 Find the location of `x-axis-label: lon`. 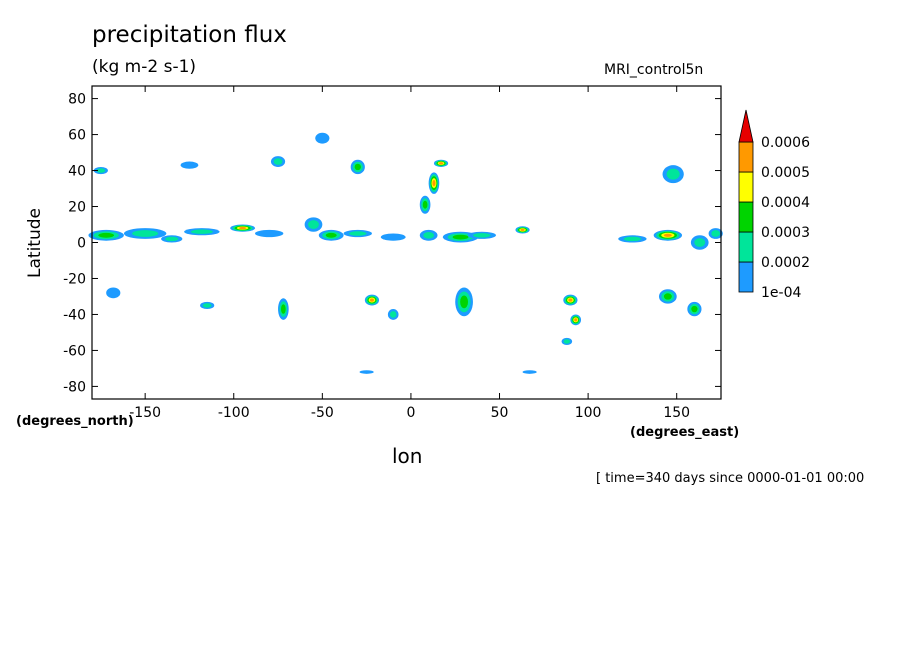

x-axis-label: lon is located at coordinates (407, 456).